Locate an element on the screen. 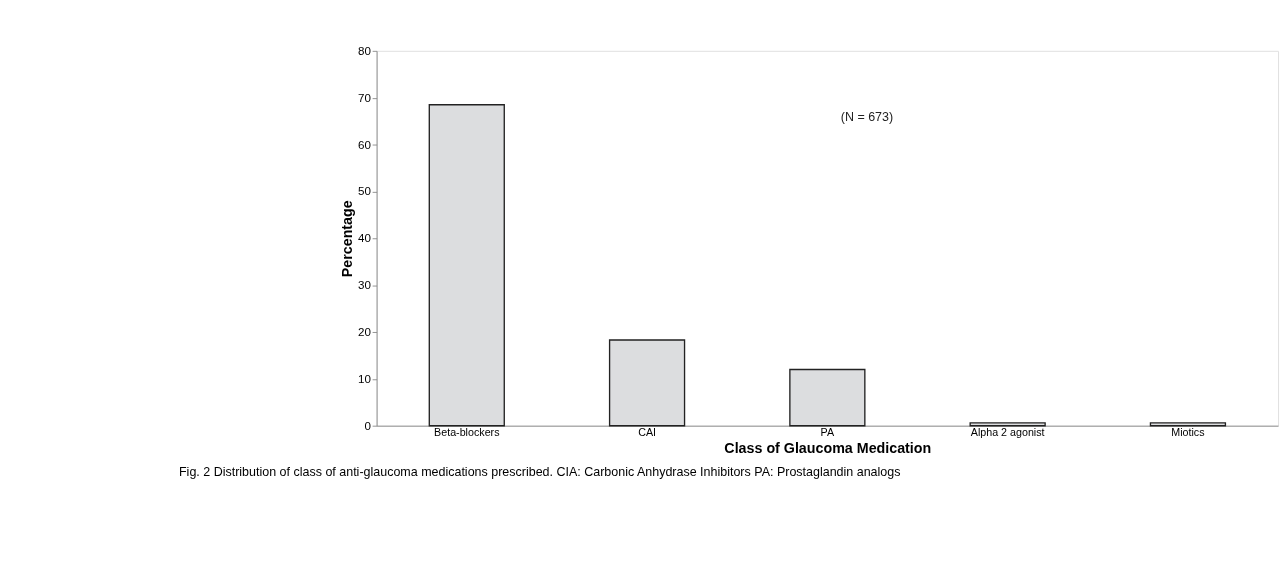  y-tick-label: 40 is located at coordinates (364, 238).